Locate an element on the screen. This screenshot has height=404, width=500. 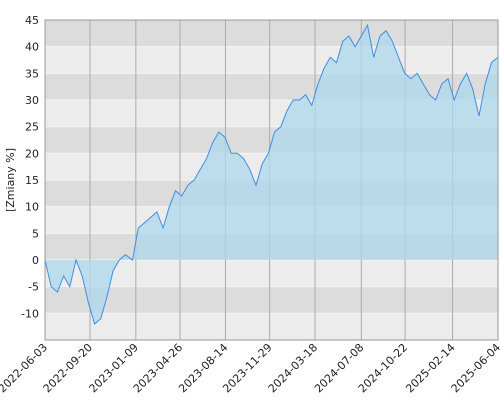
y-tick-label: 5 is located at coordinates (35, 233).